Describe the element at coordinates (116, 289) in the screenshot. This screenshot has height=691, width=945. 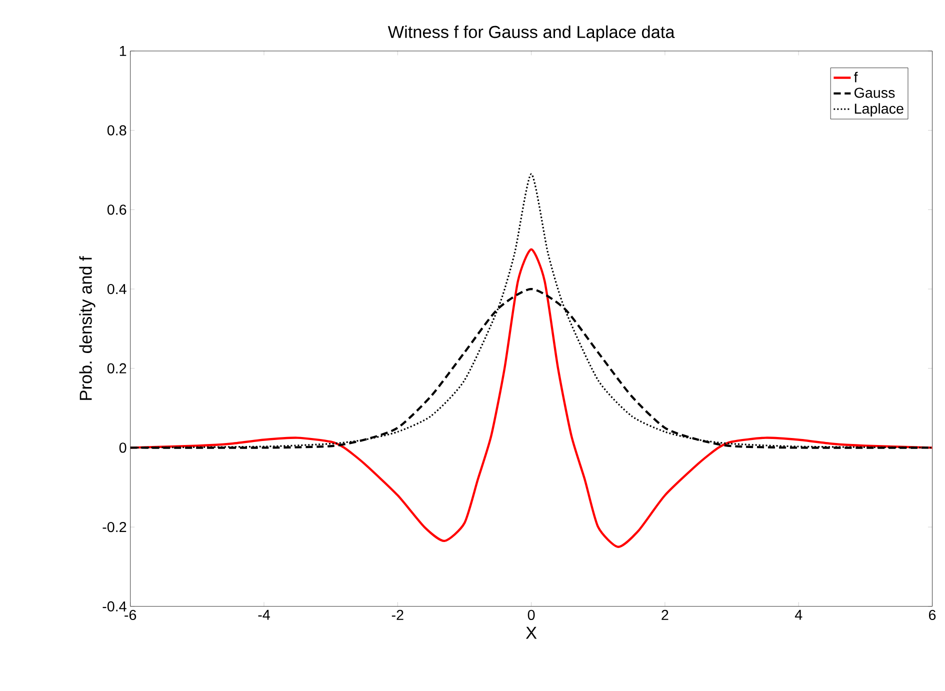
I see `y-tick-label: 0.4` at that location.